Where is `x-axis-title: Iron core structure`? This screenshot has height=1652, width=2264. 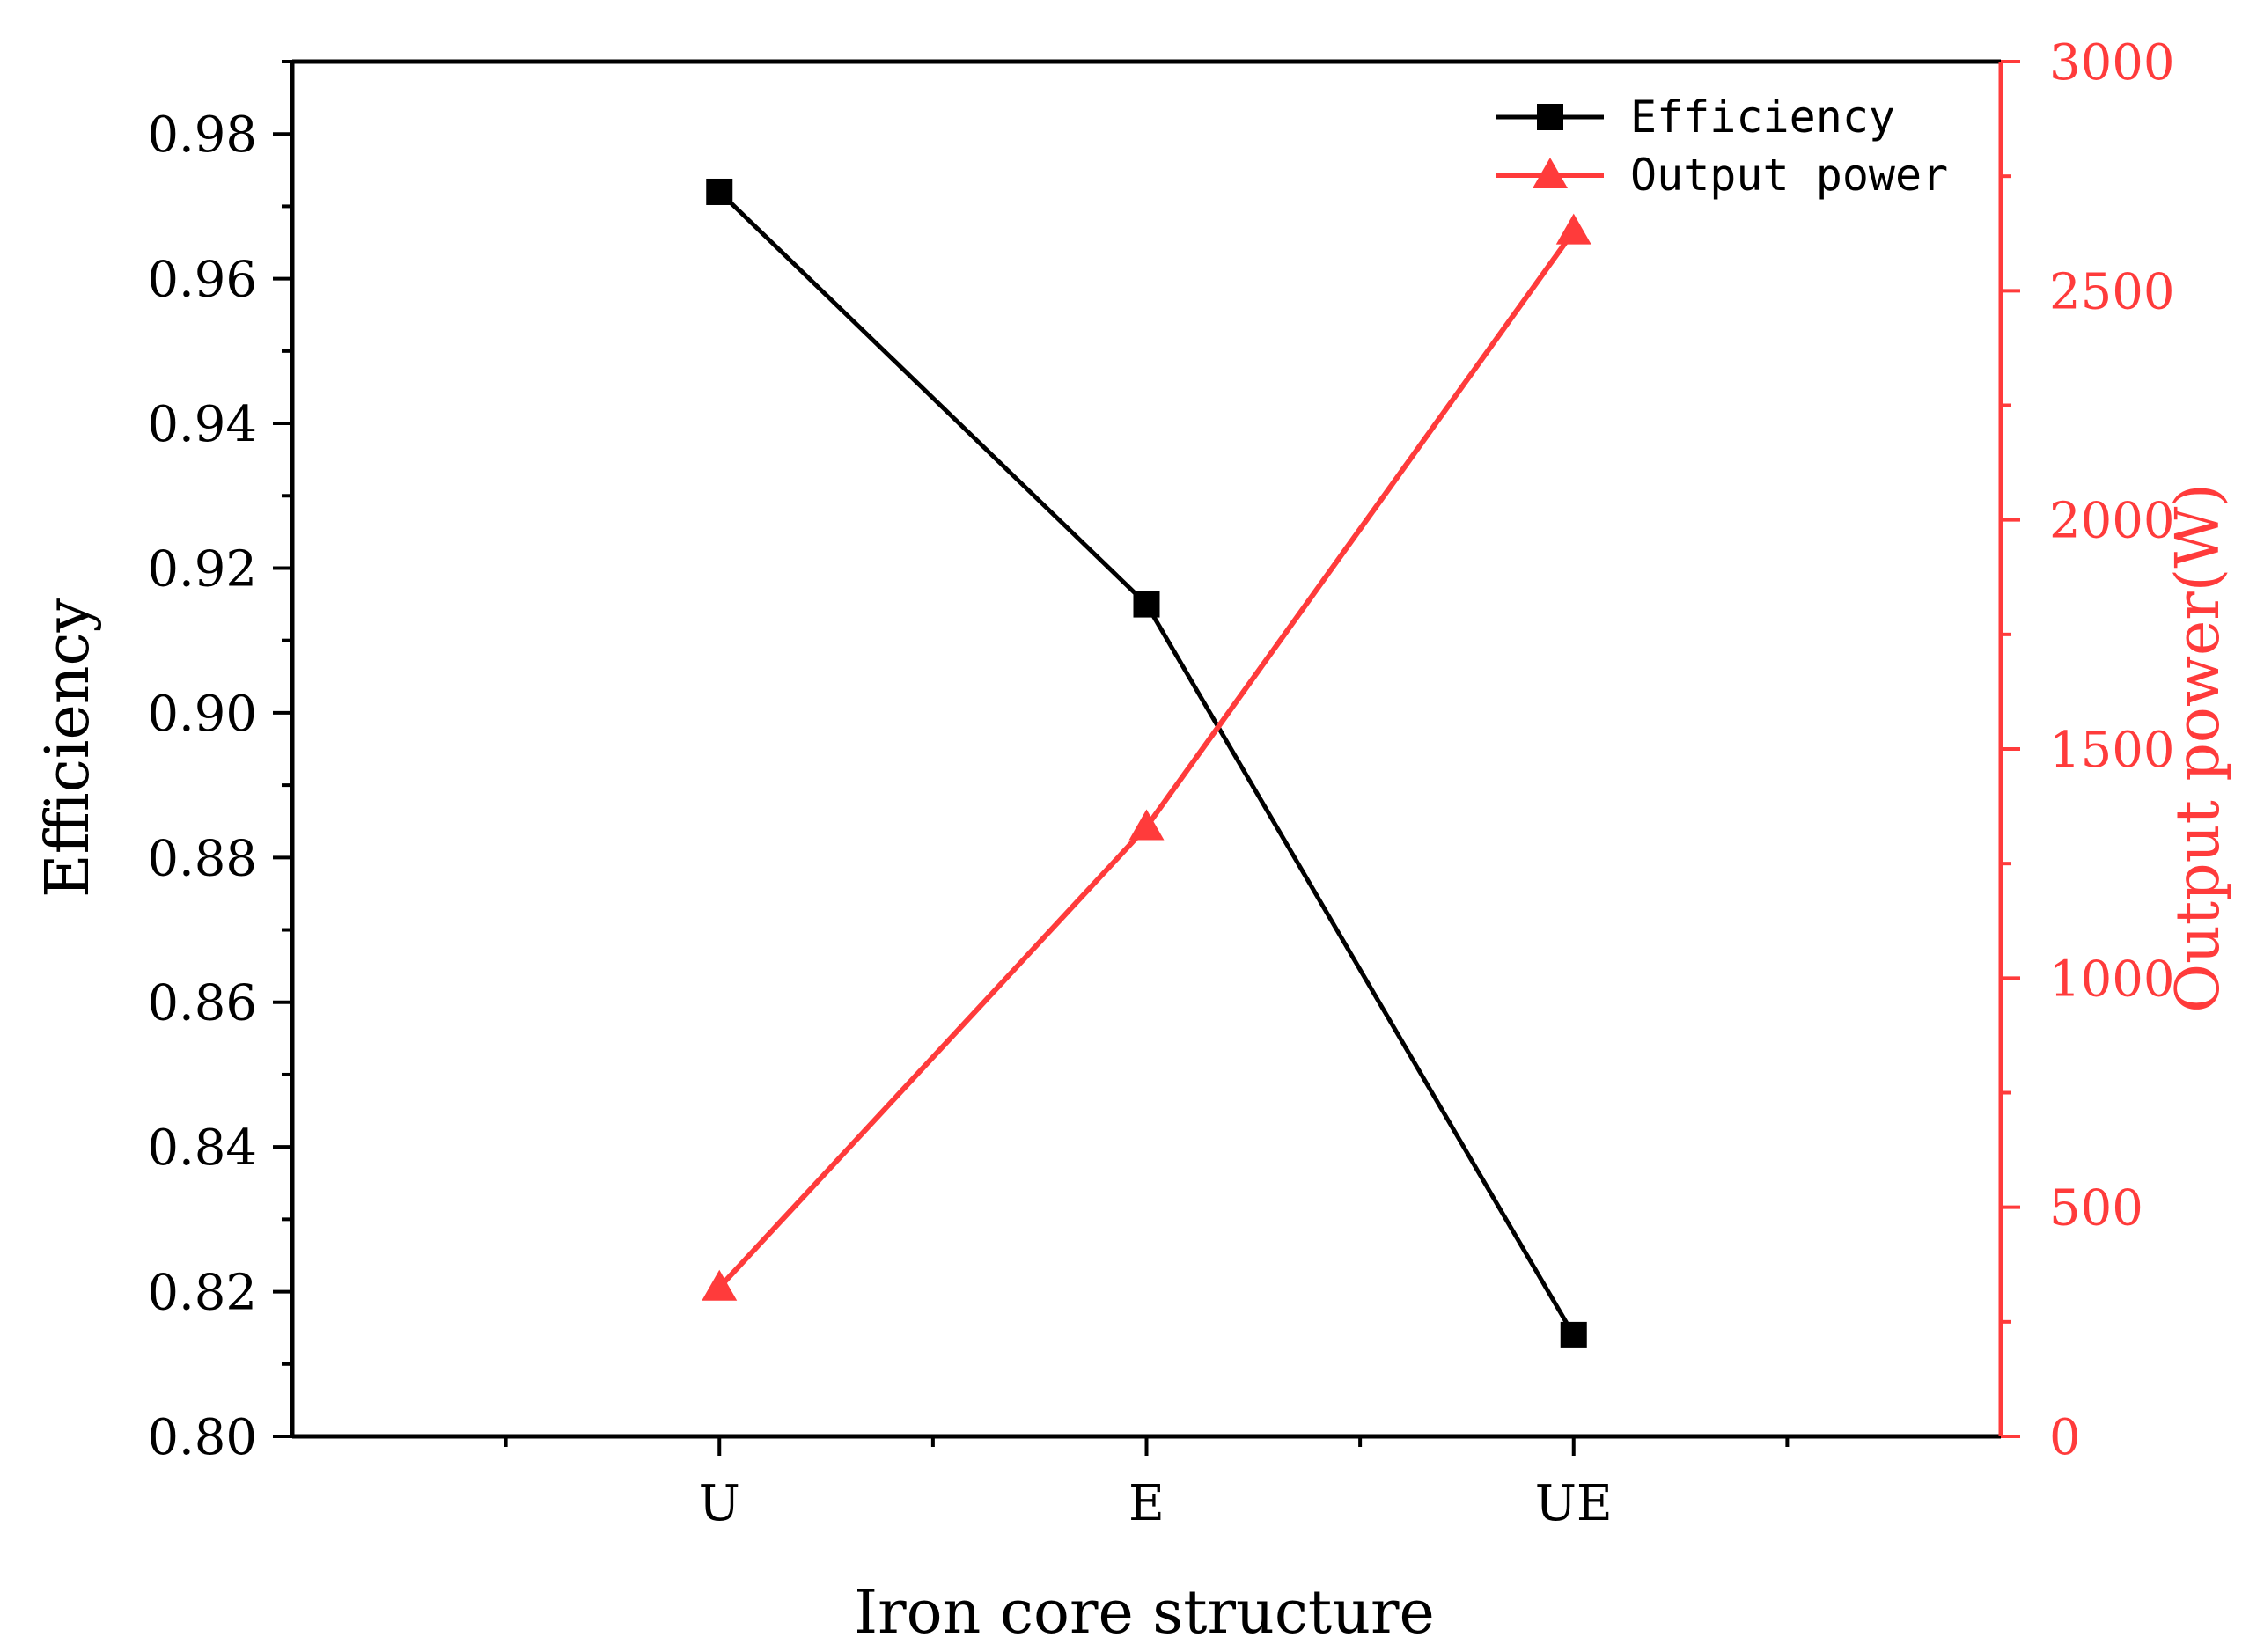
x-axis-title: Iron core structure is located at coordinates (1144, 1613).